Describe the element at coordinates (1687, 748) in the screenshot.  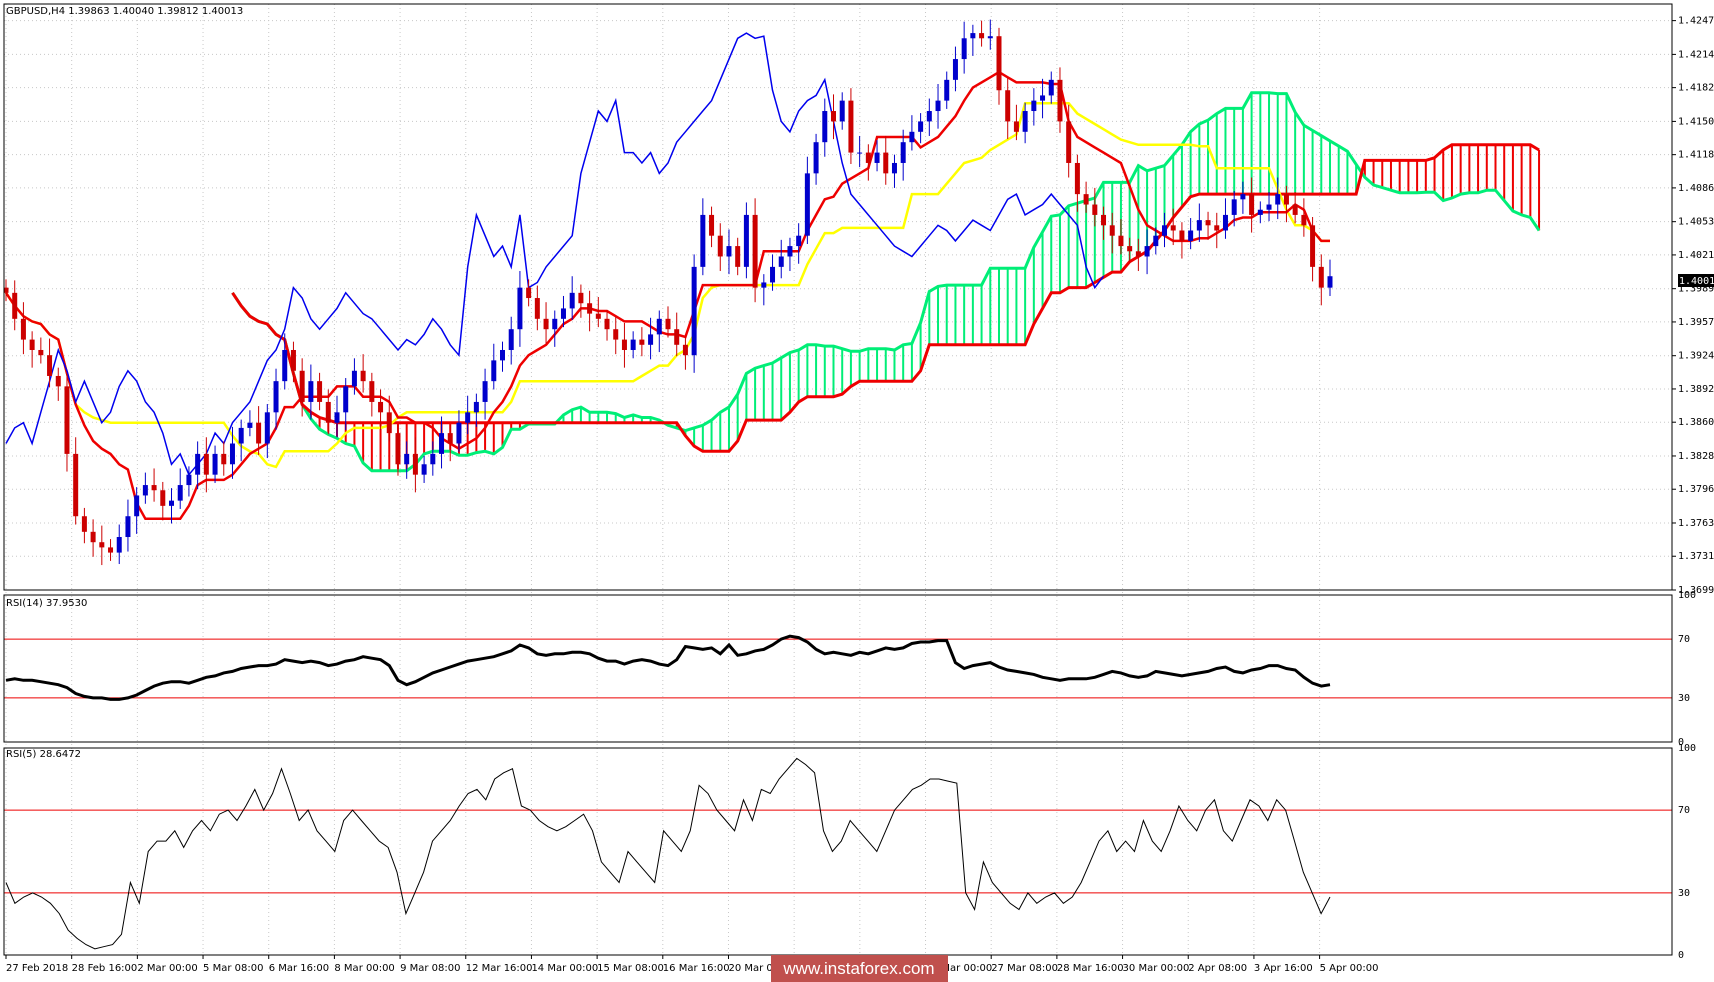
I see `rsi5-tick-label: 100` at that location.